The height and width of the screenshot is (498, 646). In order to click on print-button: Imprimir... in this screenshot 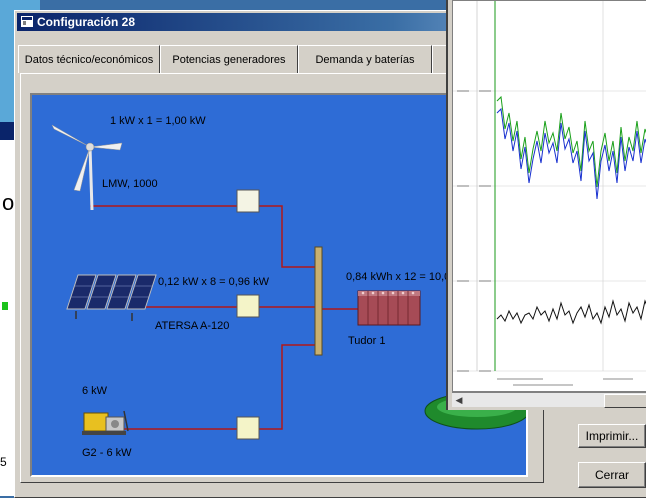, I will do `click(612, 436)`.